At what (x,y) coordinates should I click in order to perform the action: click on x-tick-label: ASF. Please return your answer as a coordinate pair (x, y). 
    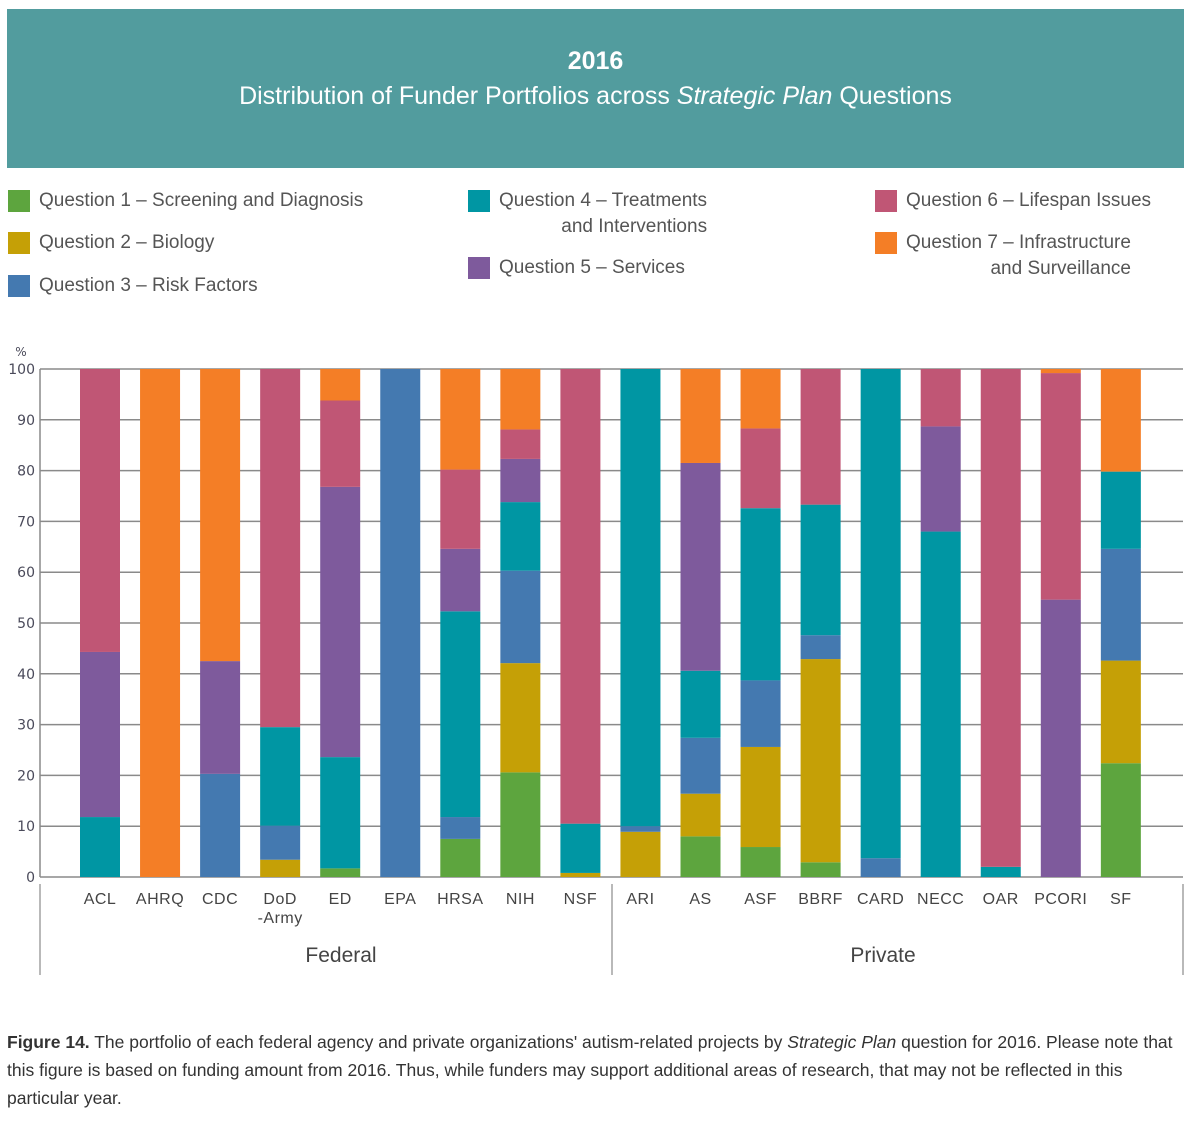
    Looking at the image, I should click on (760, 899).